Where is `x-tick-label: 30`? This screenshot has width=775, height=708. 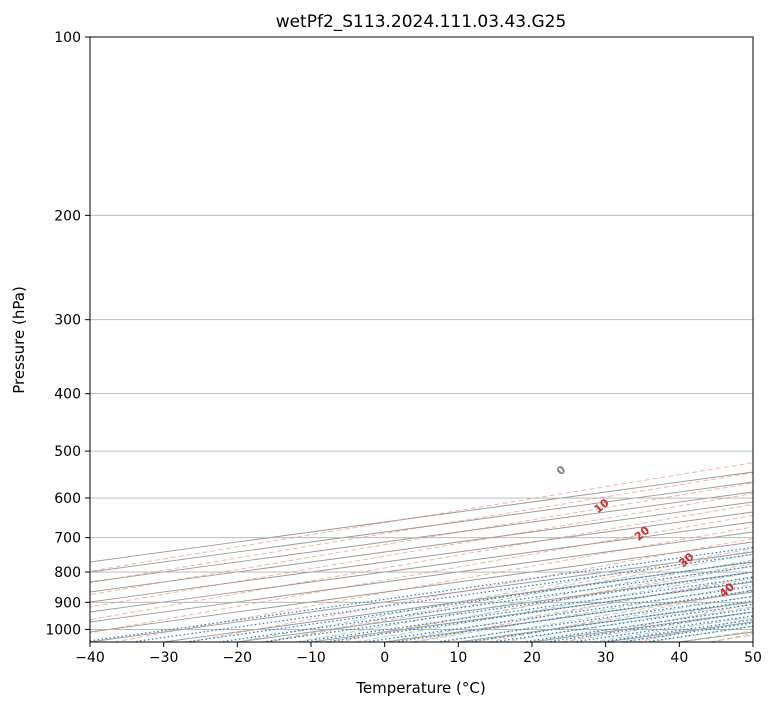
x-tick-label: 30 is located at coordinates (606, 658).